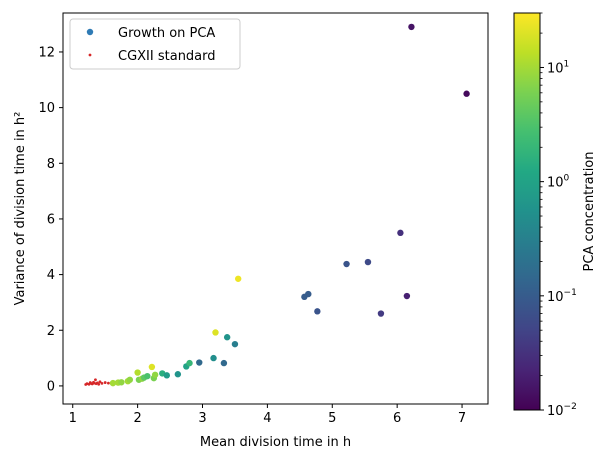 The image size is (597, 452). What do you see at coordinates (46, 52) in the screenshot?
I see `y-tick-label: 12` at bounding box center [46, 52].